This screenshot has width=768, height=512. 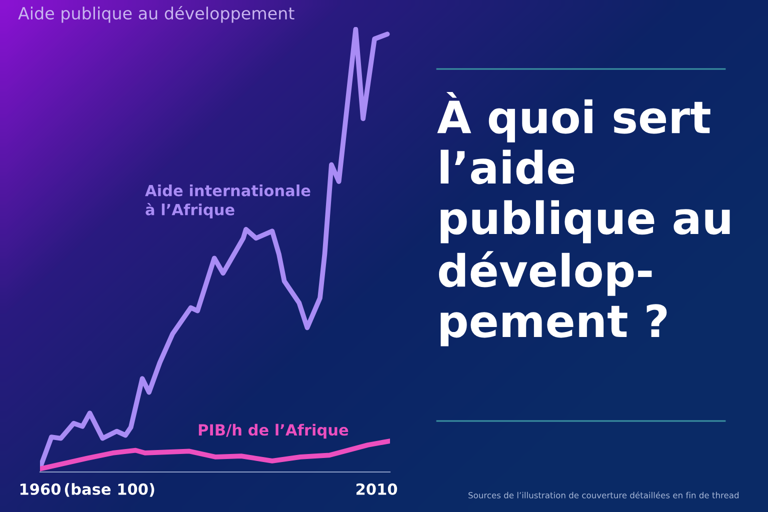 I want to click on series-label: Aide internationale à l’Afrique, so click(x=227, y=201).